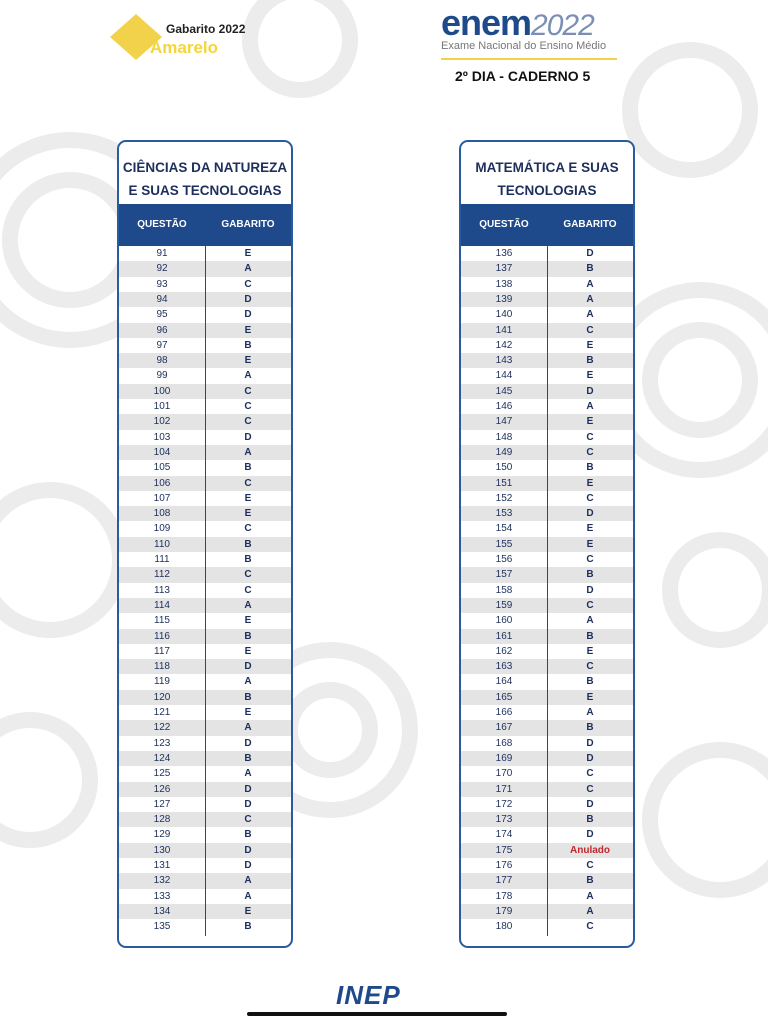 This screenshot has height=1016, width=768. Describe the element at coordinates (504, 468) in the screenshot. I see `question-number: 150` at that location.